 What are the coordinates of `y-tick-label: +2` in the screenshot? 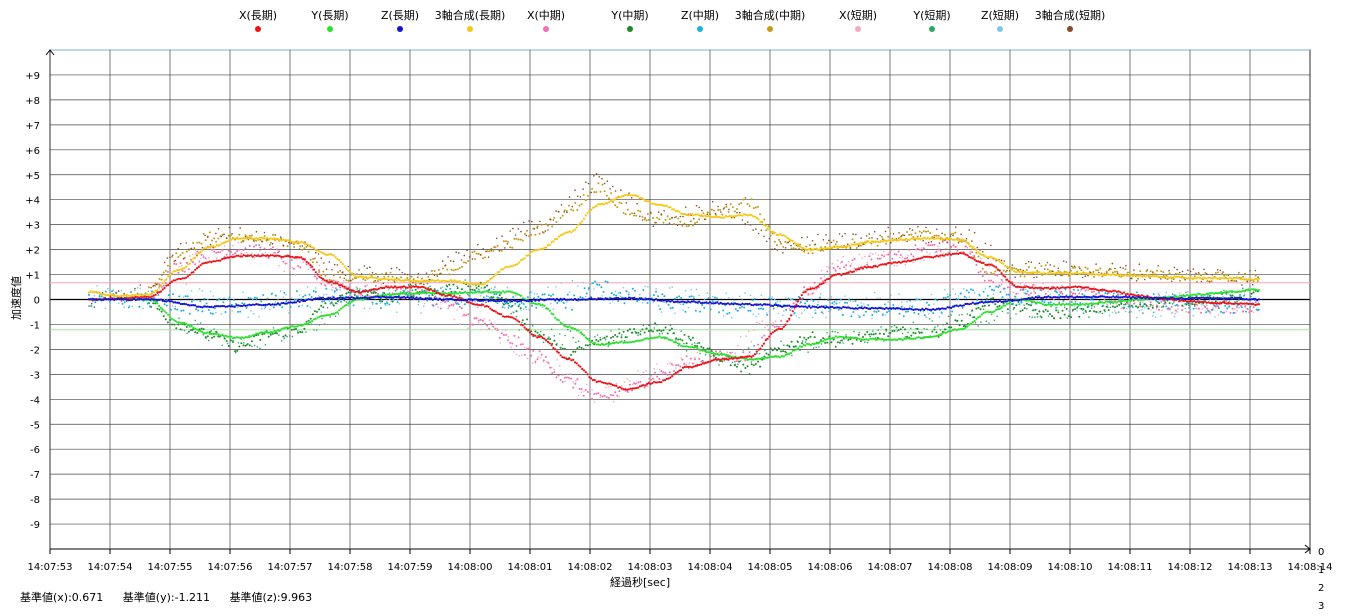 It's located at (32, 251).